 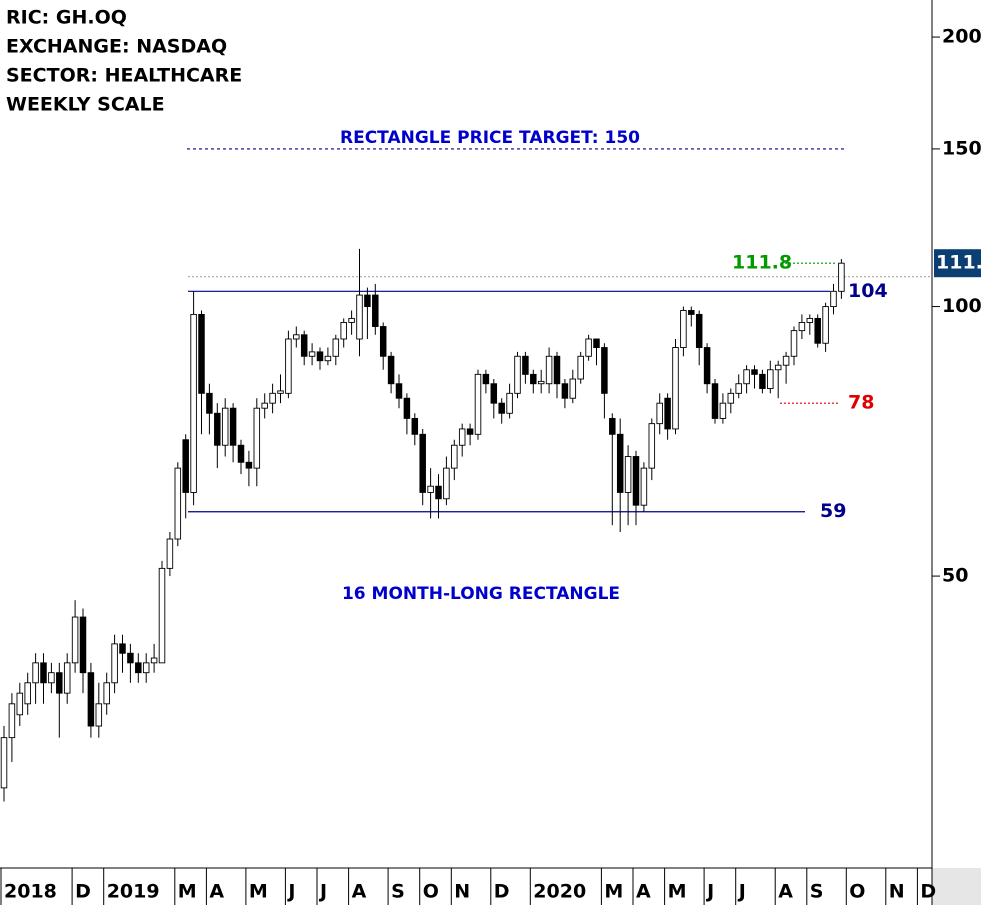 What do you see at coordinates (897, 892) in the screenshot?
I see `x-tick-label: N` at bounding box center [897, 892].